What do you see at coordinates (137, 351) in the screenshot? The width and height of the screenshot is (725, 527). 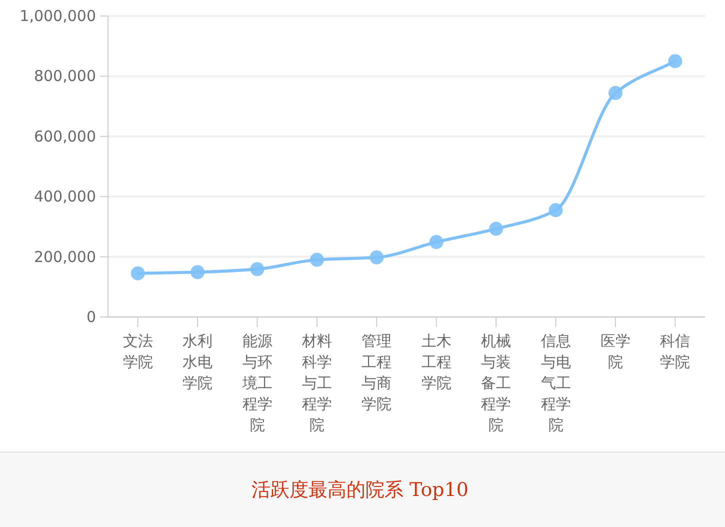 I see `x-tick-label: 文法学院` at bounding box center [137, 351].